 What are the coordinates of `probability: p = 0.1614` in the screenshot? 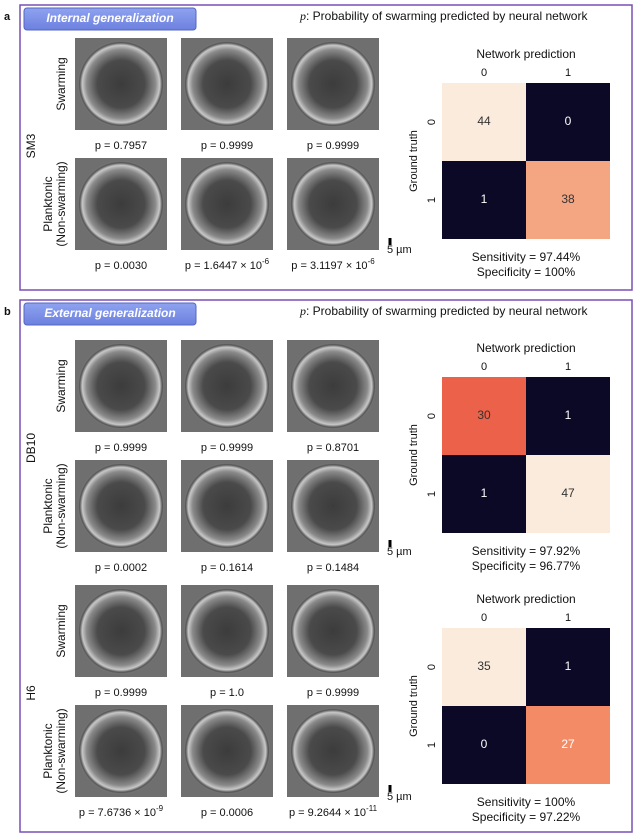 It's located at (227, 568).